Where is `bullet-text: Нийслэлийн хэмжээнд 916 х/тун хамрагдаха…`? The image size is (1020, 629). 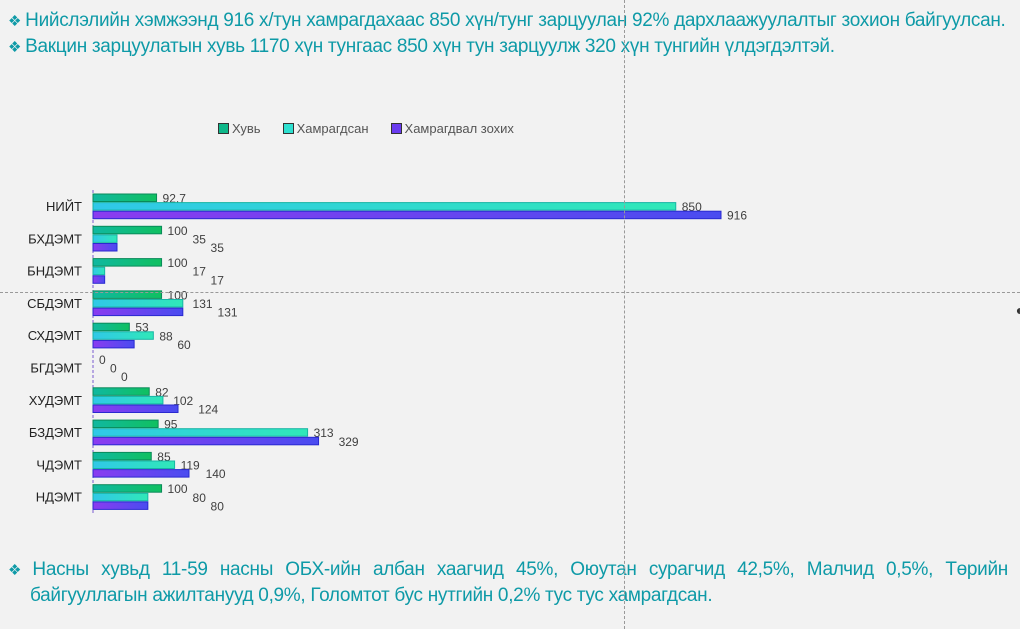 bullet-text: Нийслэлийн хэмжээнд 916 х/тун хамрагдаха… is located at coordinates (515, 20).